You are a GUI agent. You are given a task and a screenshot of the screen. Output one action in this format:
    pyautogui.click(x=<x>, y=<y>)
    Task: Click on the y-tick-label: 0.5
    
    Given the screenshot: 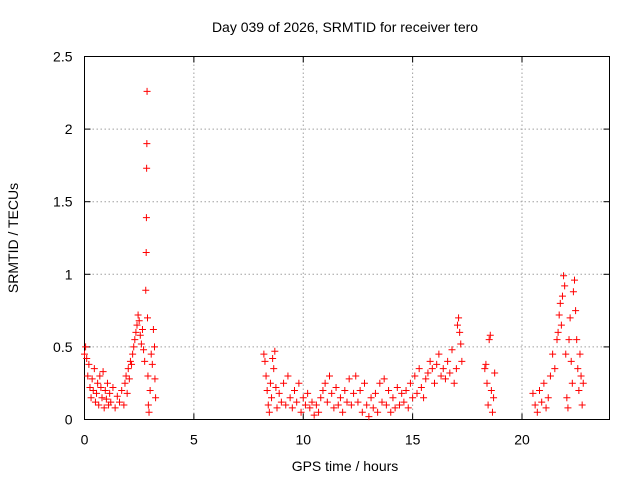 What is the action you would take?
    pyautogui.click(x=63, y=347)
    